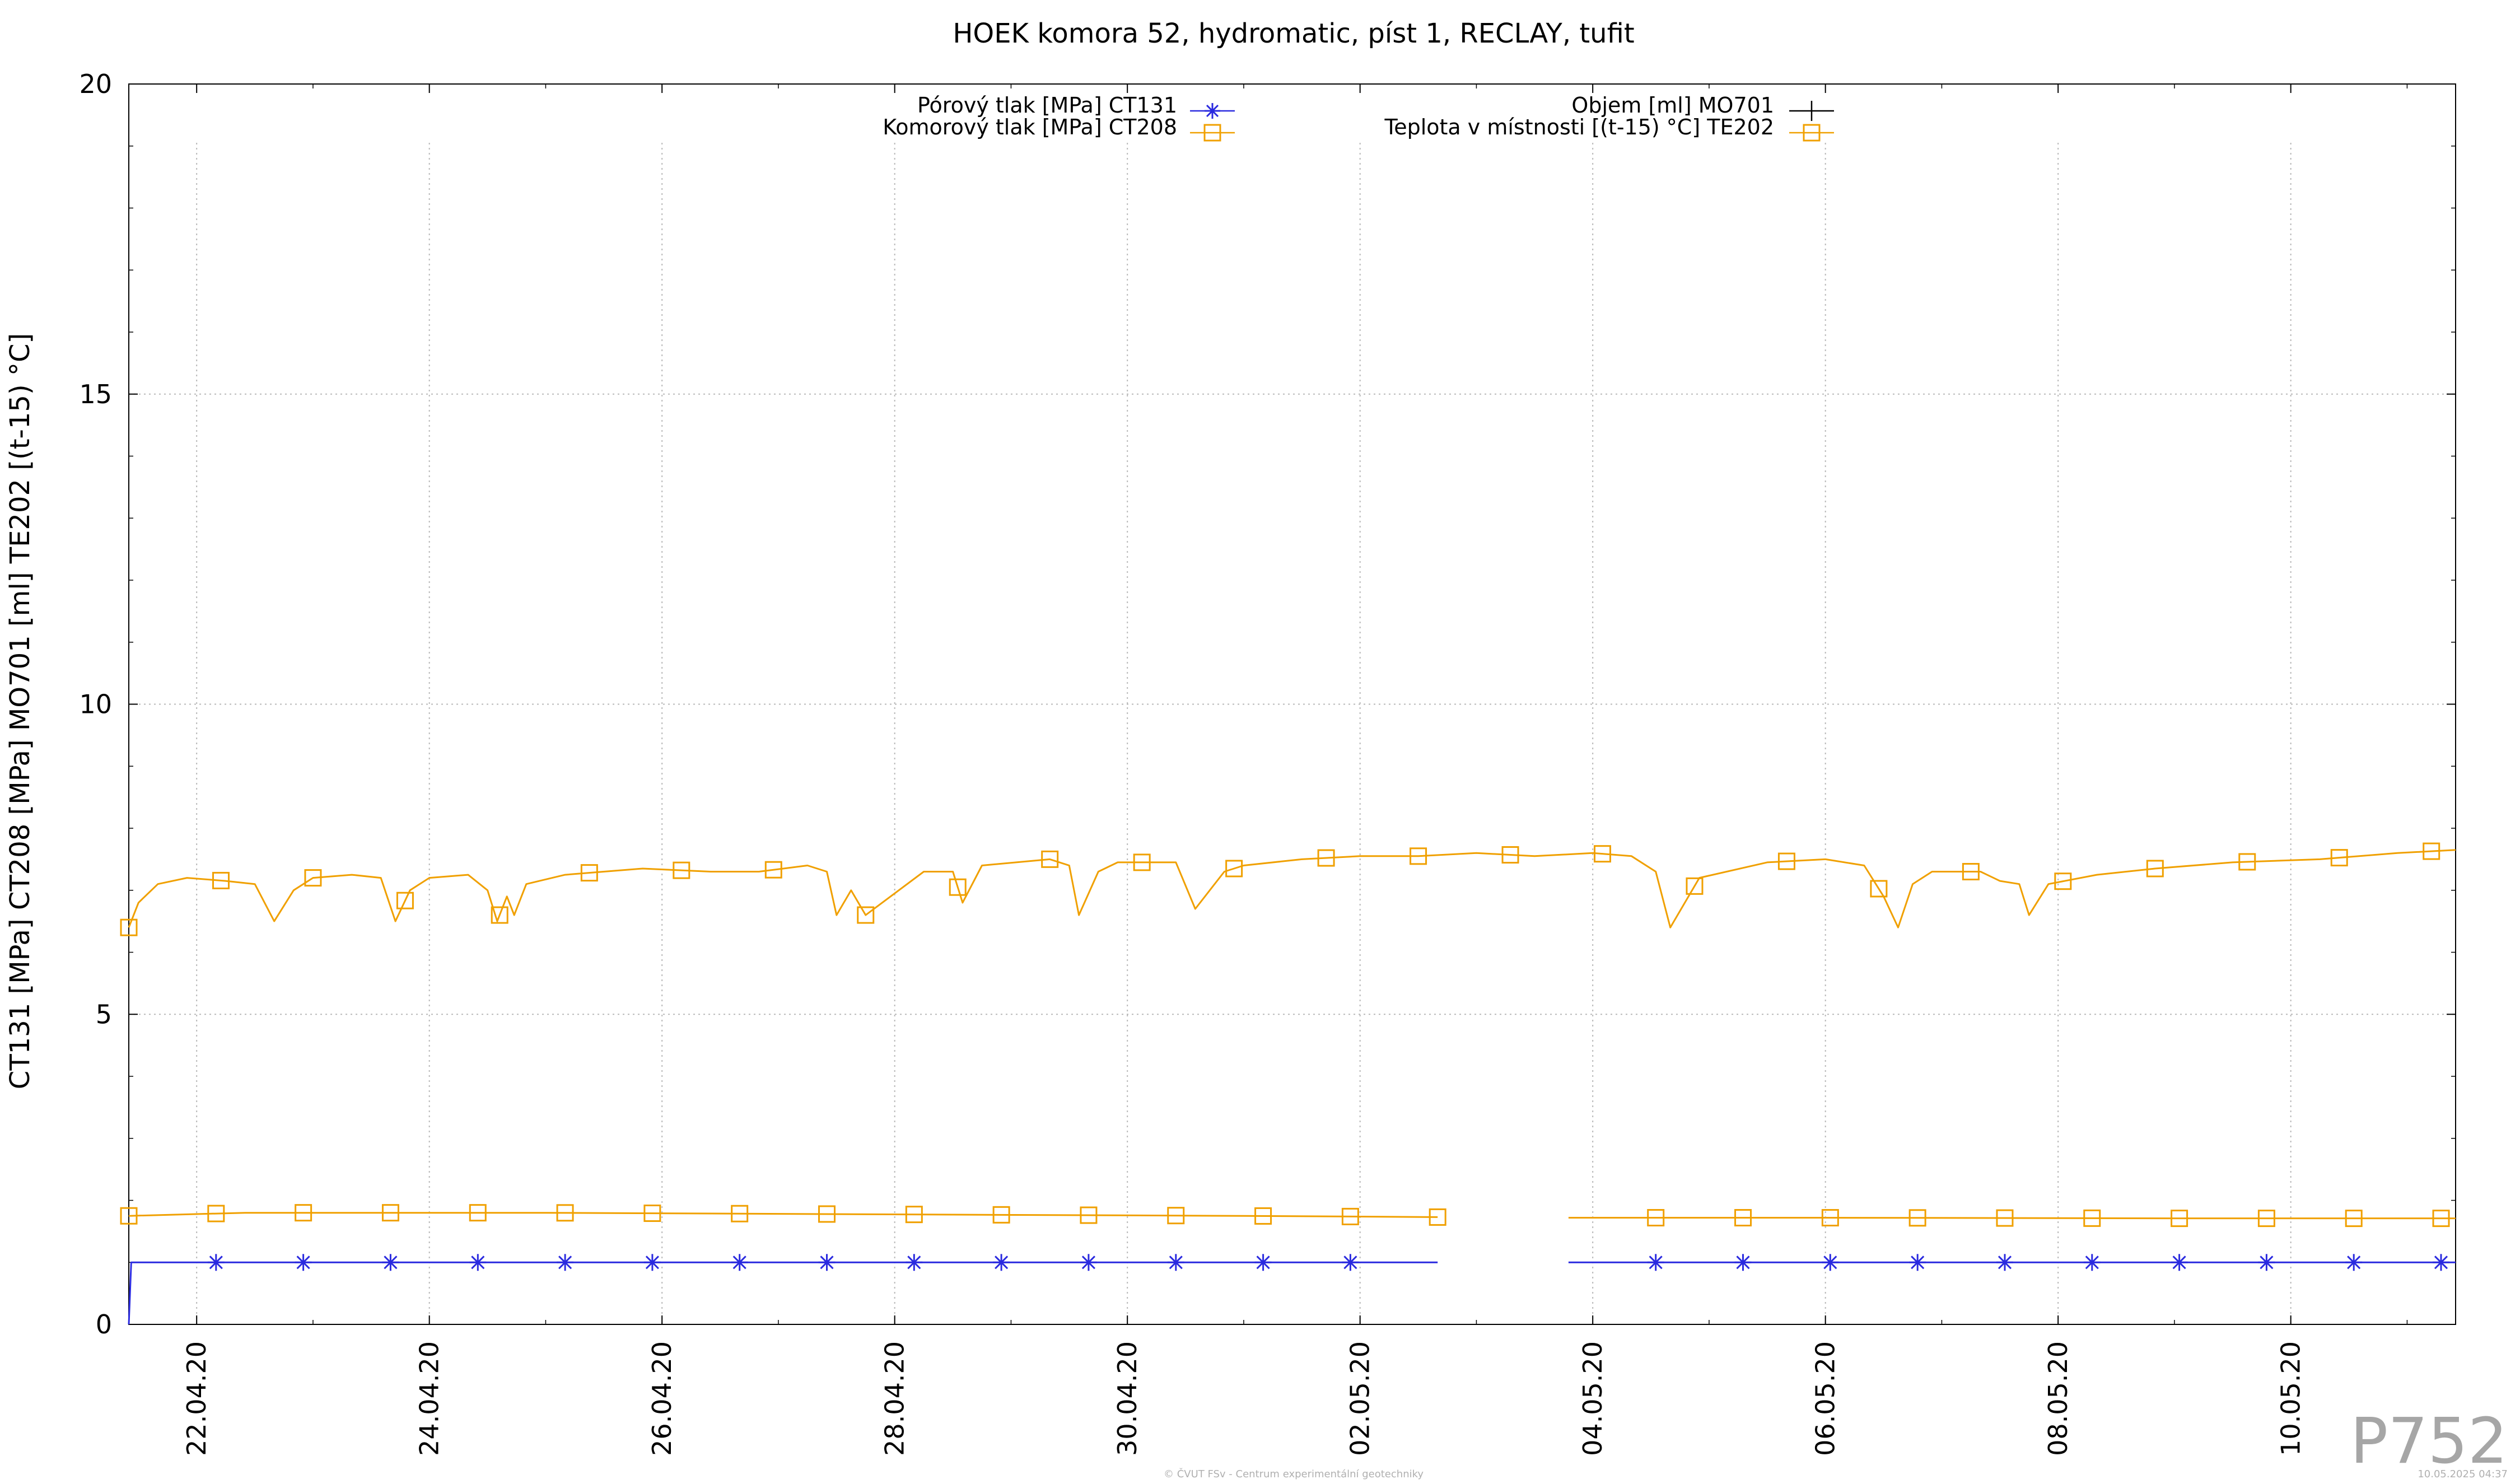 This screenshot has height=1484, width=2520. Describe the element at coordinates (1360, 1399) in the screenshot. I see `x-tick-label: 02.05.20` at that location.